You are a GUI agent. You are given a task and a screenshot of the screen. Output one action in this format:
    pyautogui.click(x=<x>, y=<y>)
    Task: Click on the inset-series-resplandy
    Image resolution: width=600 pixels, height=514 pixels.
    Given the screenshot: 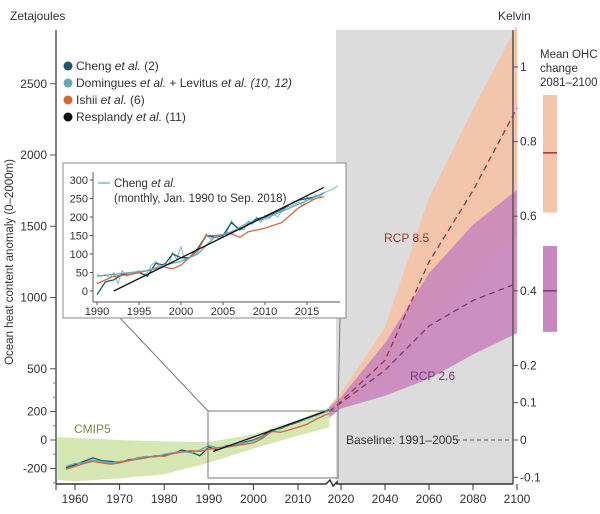 What is the action you would take?
    pyautogui.click(x=219, y=239)
    